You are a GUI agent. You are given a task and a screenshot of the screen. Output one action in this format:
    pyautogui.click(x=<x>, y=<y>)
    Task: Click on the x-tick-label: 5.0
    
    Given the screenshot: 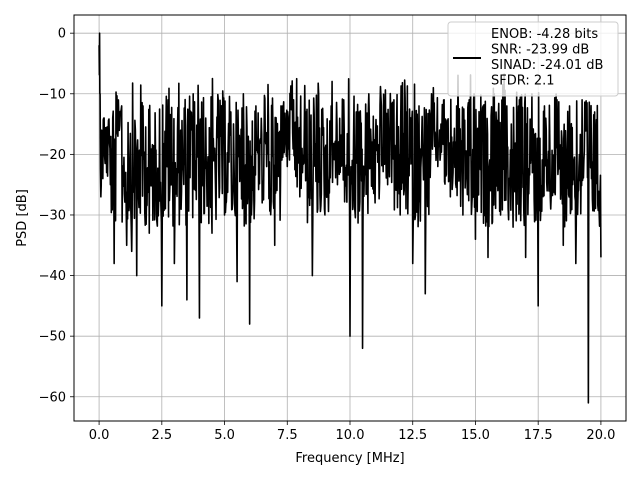 What is the action you would take?
    pyautogui.click(x=224, y=435)
    